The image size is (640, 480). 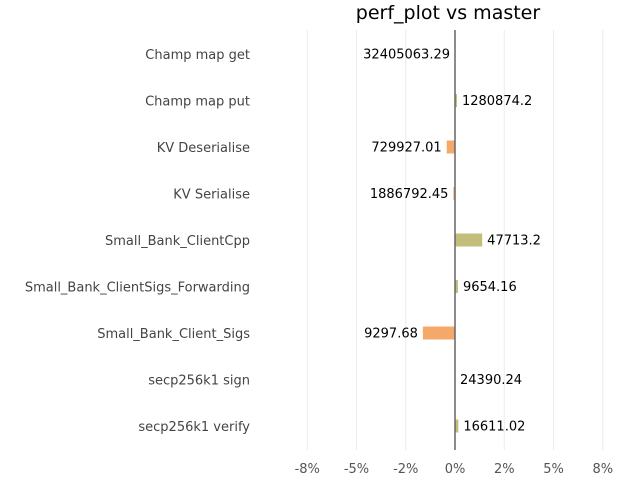 What do you see at coordinates (514, 241) in the screenshot?
I see `data-label: 47713.2` at bounding box center [514, 241].